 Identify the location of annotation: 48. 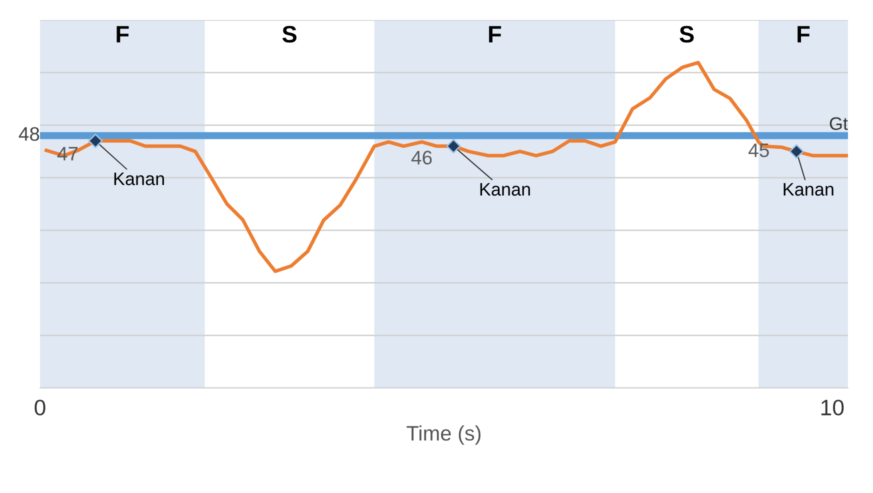
(29, 134).